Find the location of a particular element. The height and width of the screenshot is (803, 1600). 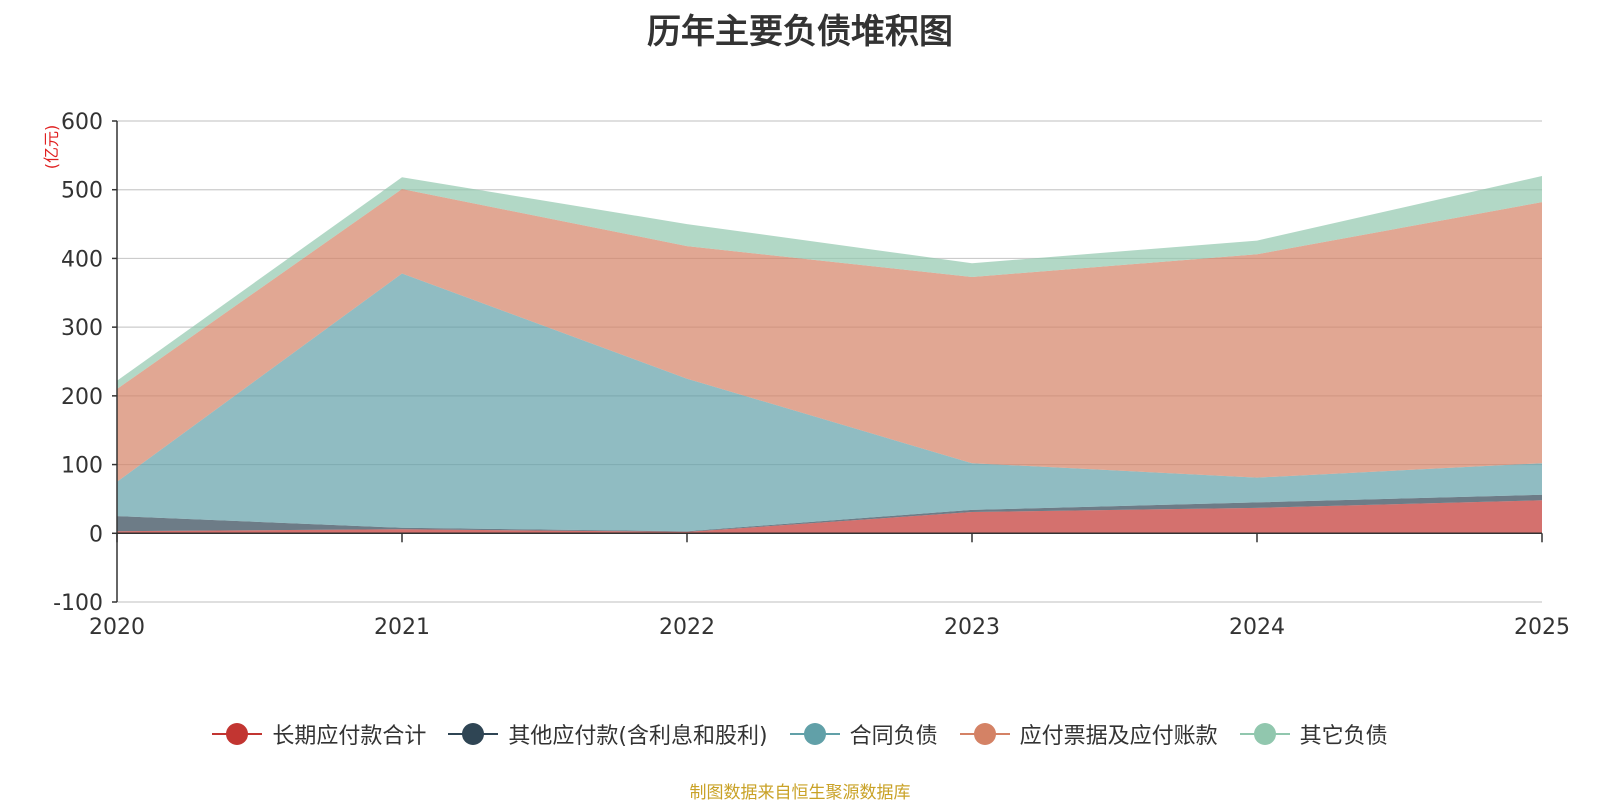

y-tick-label: 300 is located at coordinates (82, 328).